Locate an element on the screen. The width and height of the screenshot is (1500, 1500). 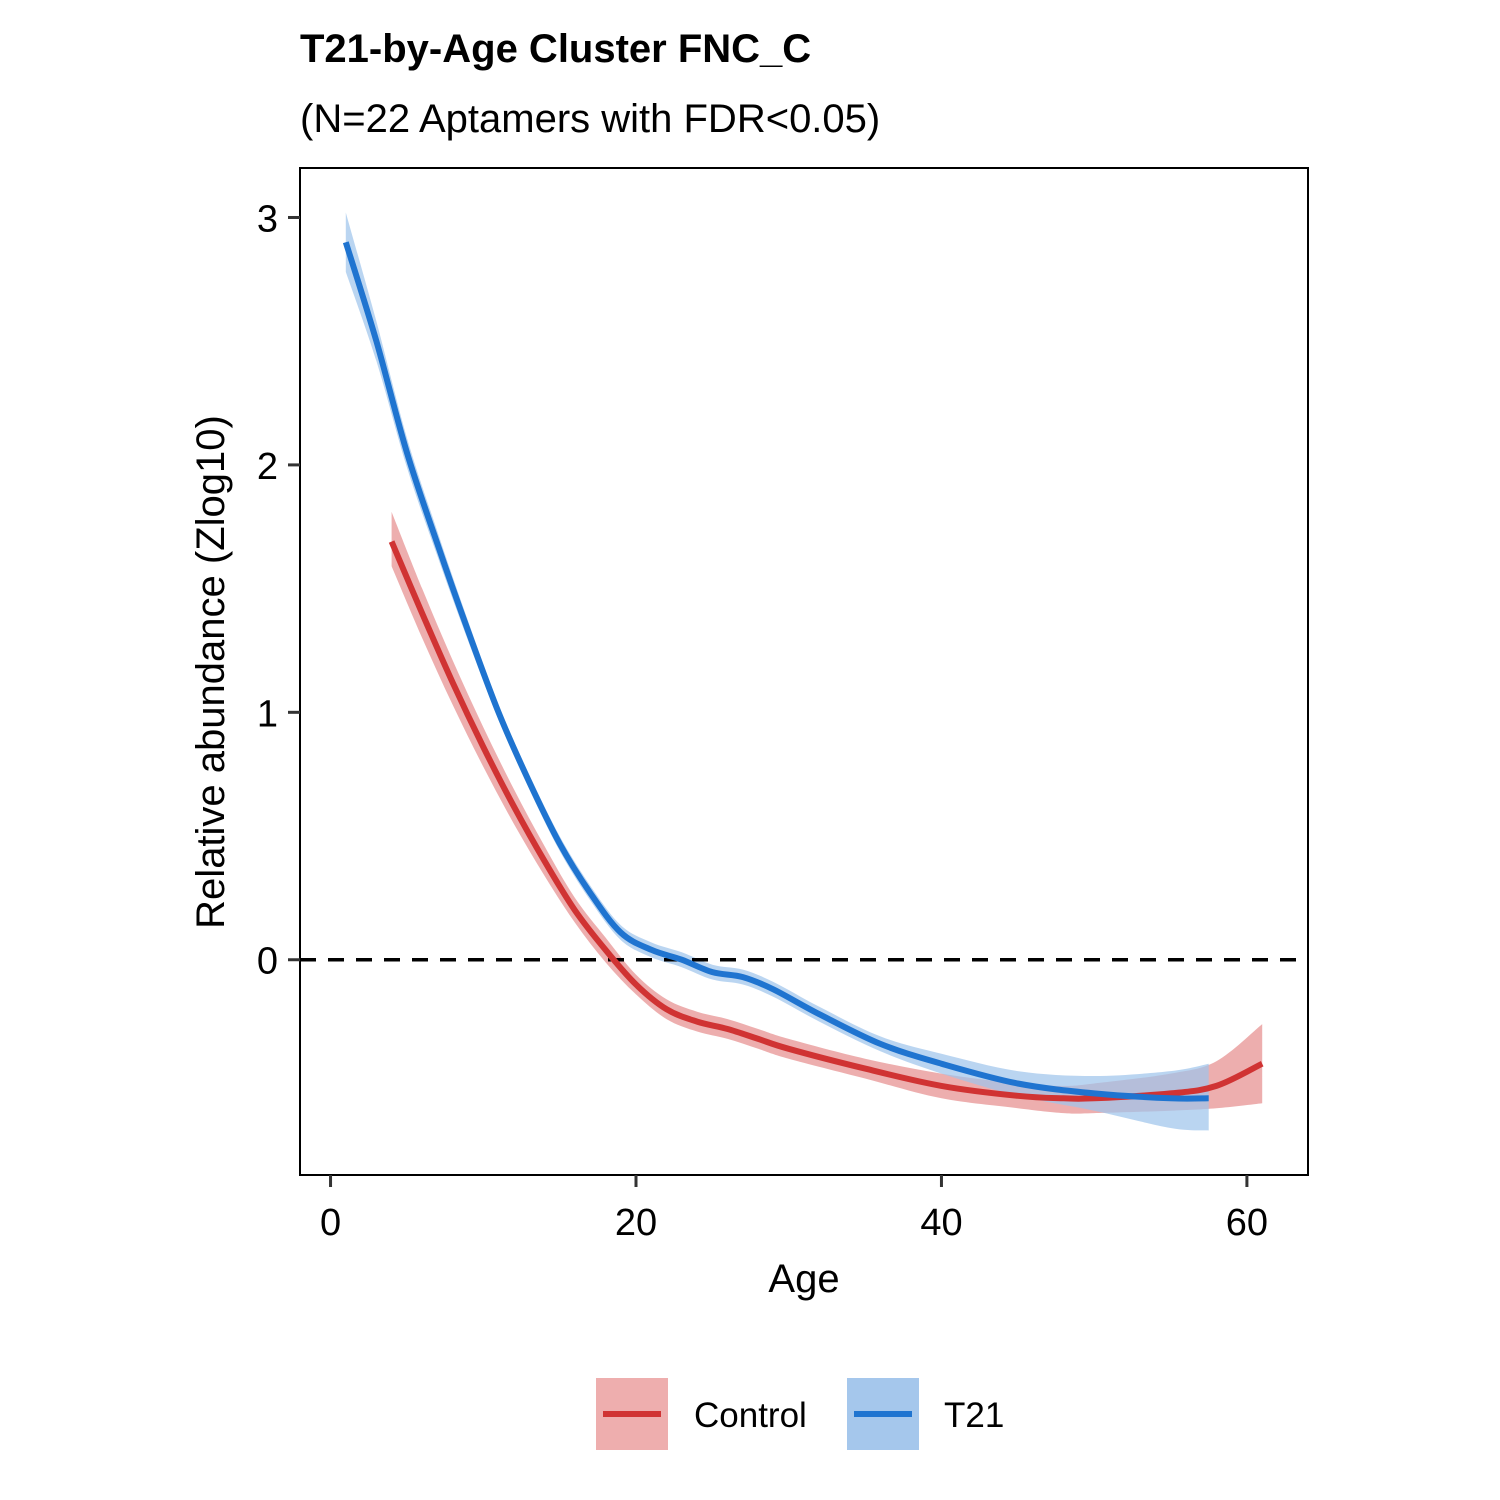
x-tick-label: 60 is located at coordinates (1247, 1223).